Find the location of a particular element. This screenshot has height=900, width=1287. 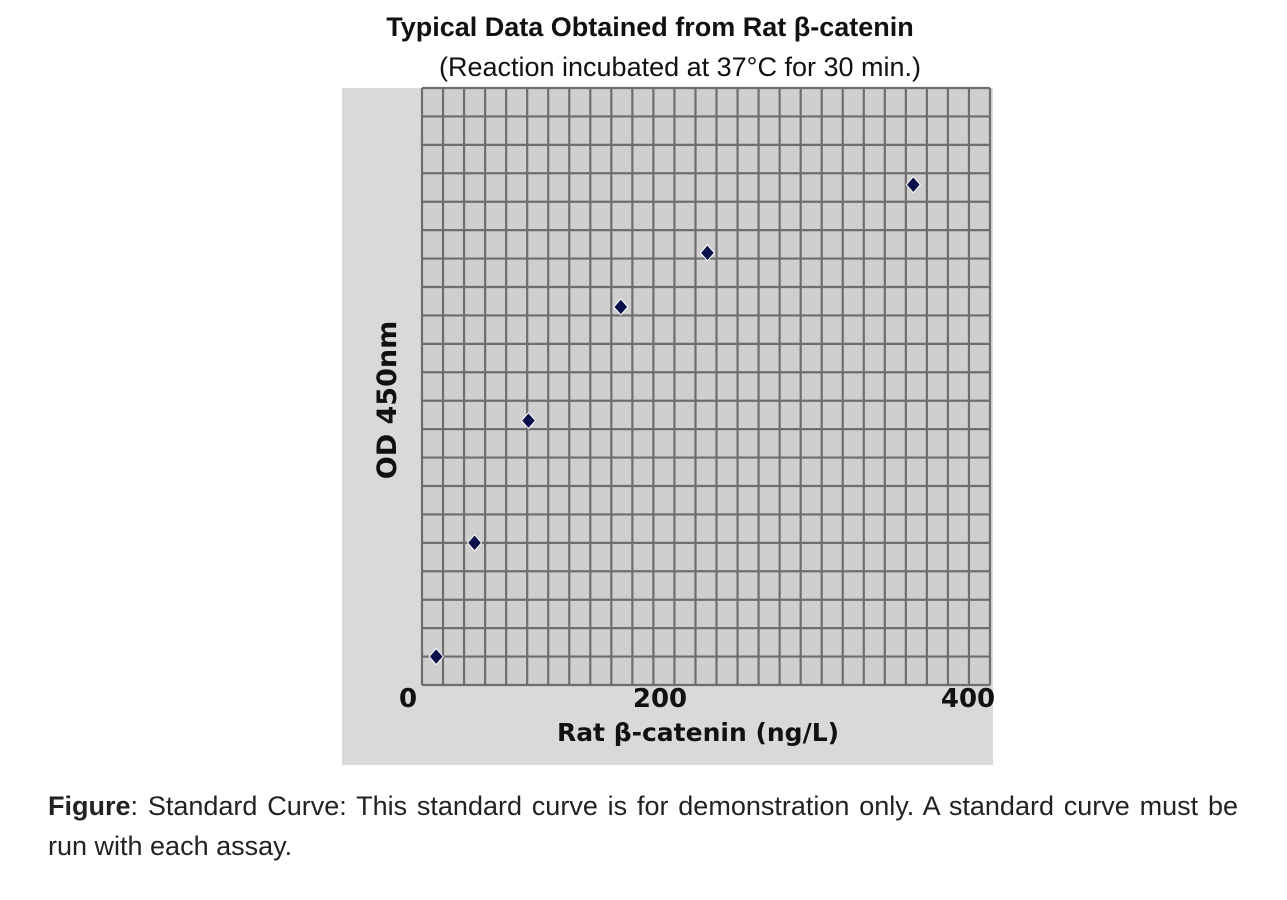

x-tick-label: 200 is located at coordinates (660, 699).